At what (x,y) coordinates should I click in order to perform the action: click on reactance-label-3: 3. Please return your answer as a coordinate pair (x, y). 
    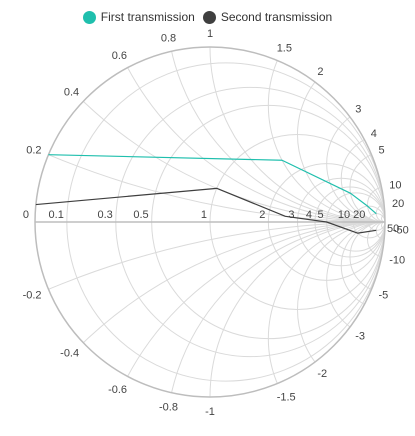
    Looking at the image, I should click on (358, 110).